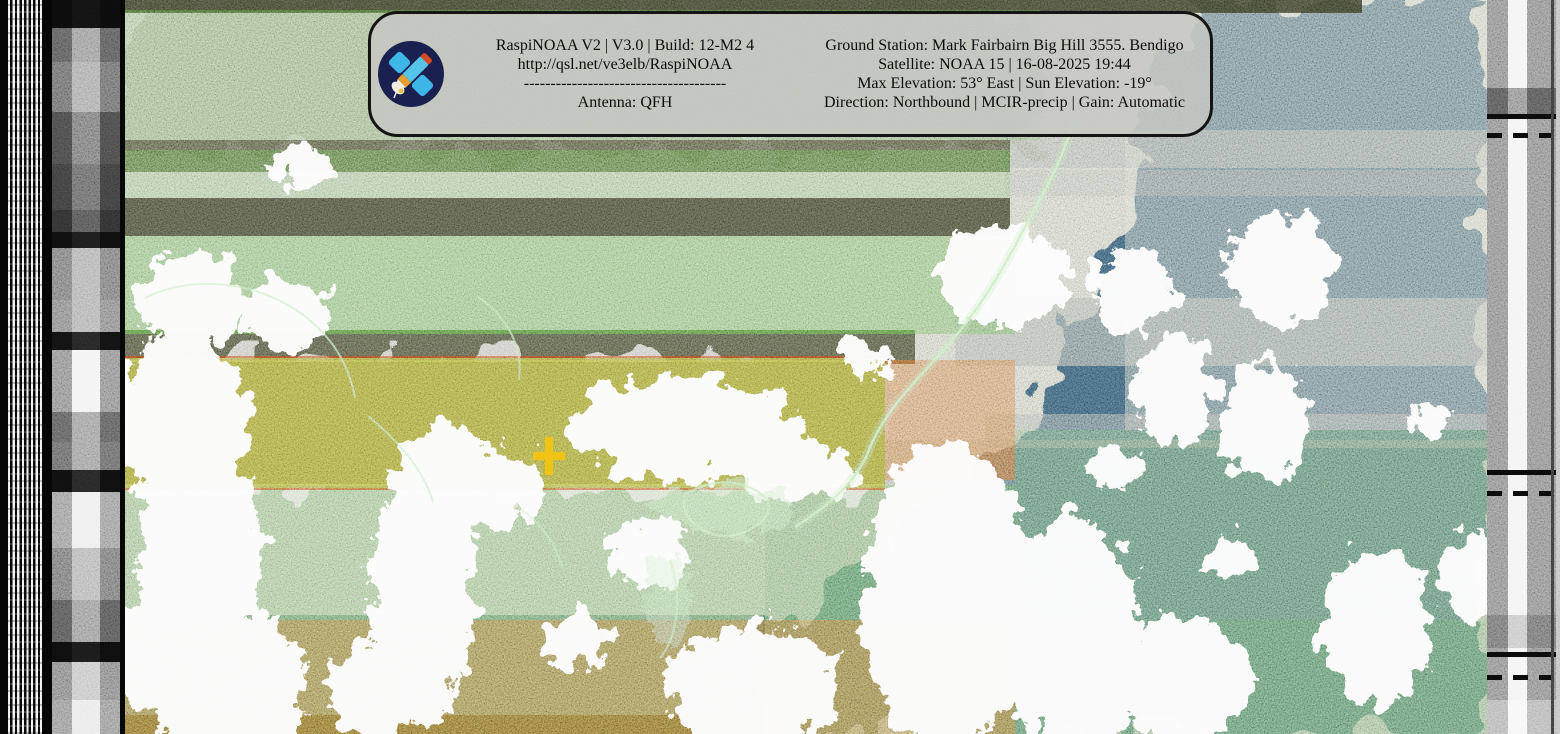  What do you see at coordinates (1523, 102) in the screenshot?
I see `telemetry-dark-band` at bounding box center [1523, 102].